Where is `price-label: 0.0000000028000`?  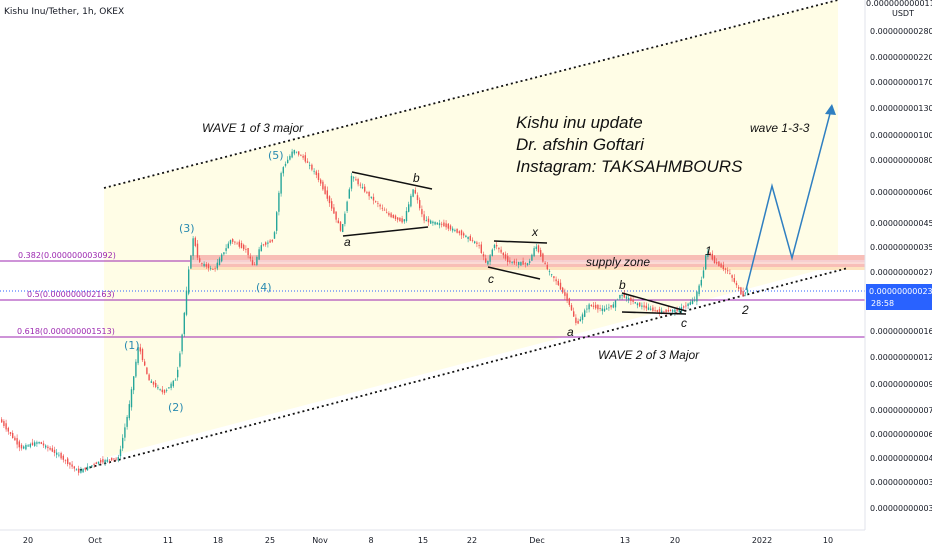 price-label: 0.0000000028000 is located at coordinates (901, 31).